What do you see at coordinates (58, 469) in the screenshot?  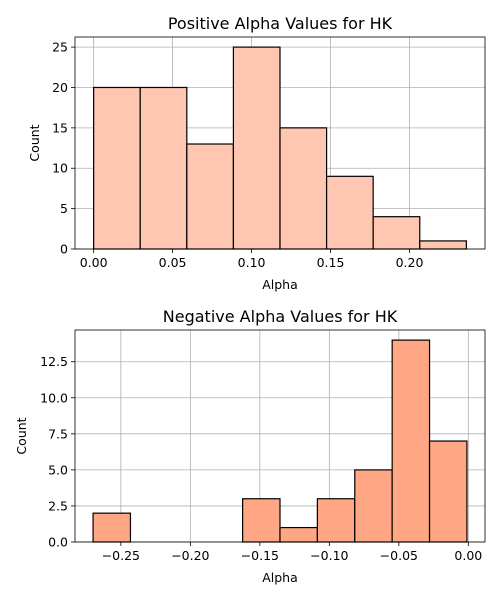 I see `y-tick-label: 5.0` at bounding box center [58, 469].